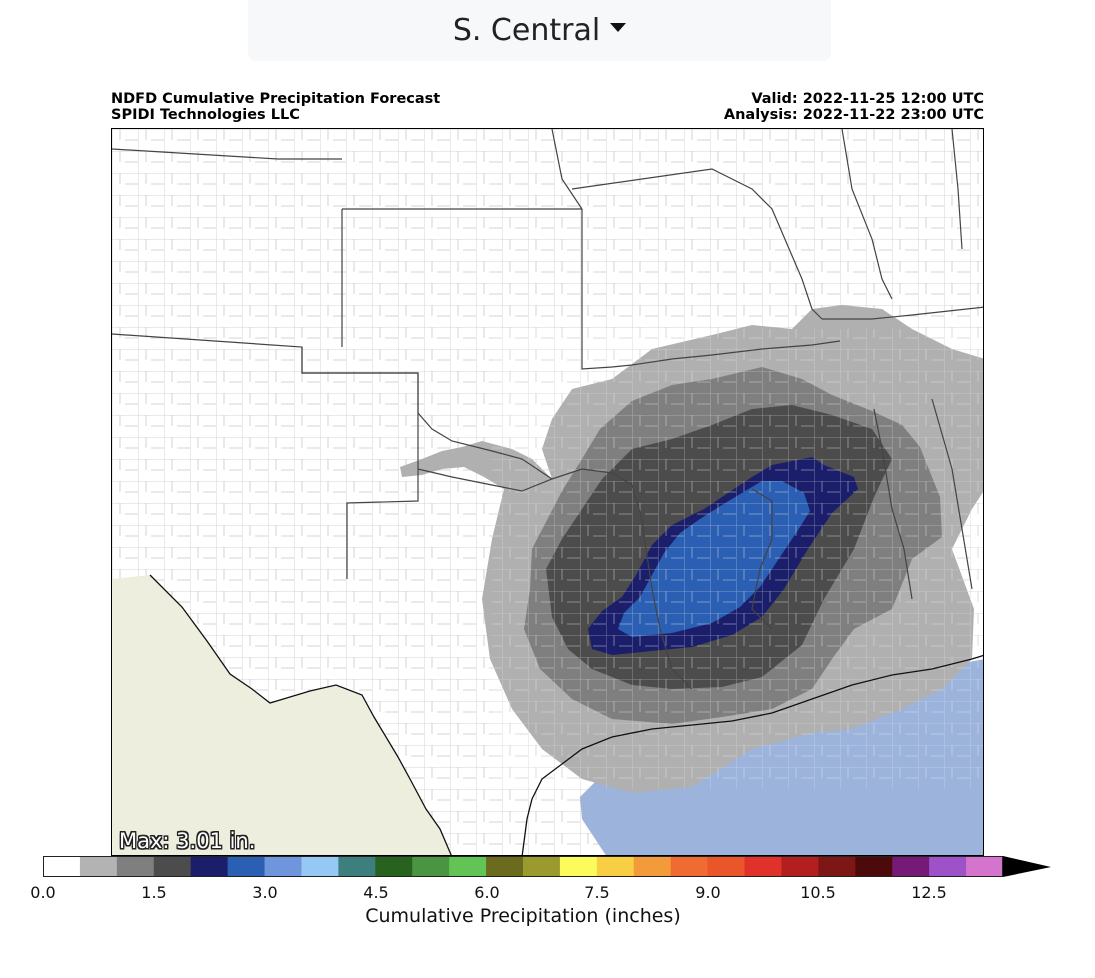 The image size is (1095, 978). What do you see at coordinates (762, 559) in the screenshot?
I see `border-la-ms` at bounding box center [762, 559].